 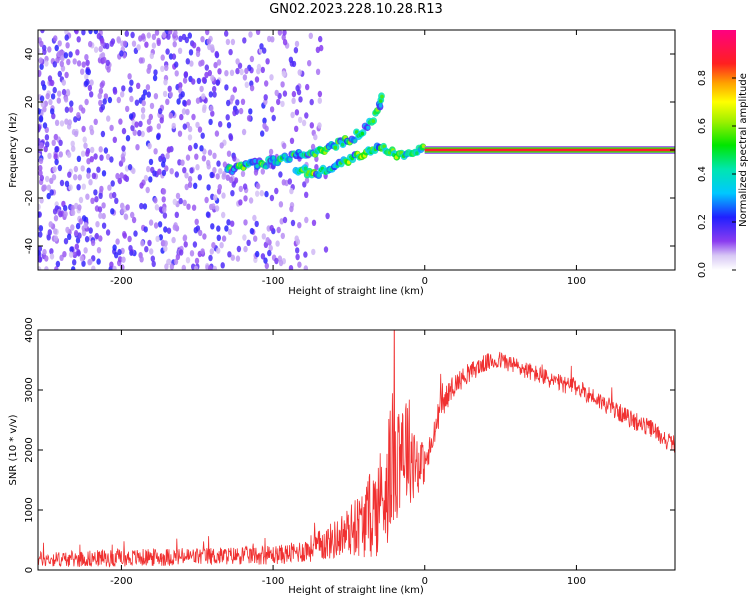 What do you see at coordinates (356, 291) in the screenshot?
I see `spectrogram-x-axis-label: Height of straight line (km)` at bounding box center [356, 291].